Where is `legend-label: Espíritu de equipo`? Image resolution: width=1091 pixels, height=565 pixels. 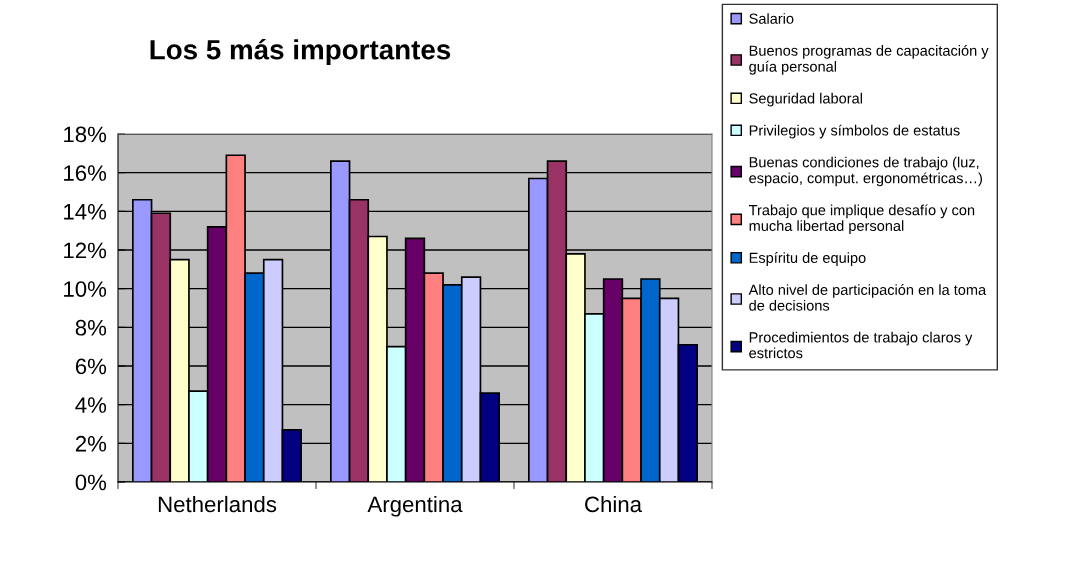 legend-label: Espíritu de equipo is located at coordinates (807, 259).